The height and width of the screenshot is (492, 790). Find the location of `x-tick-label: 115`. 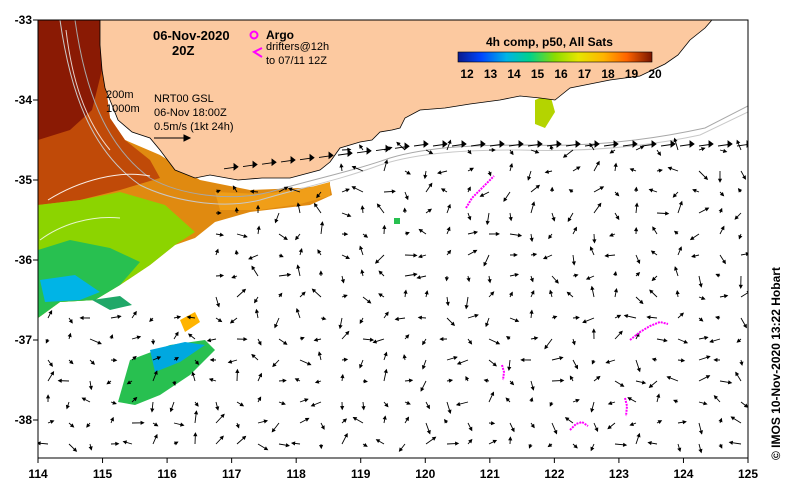

x-tick-label: 115 is located at coordinates (103, 474).